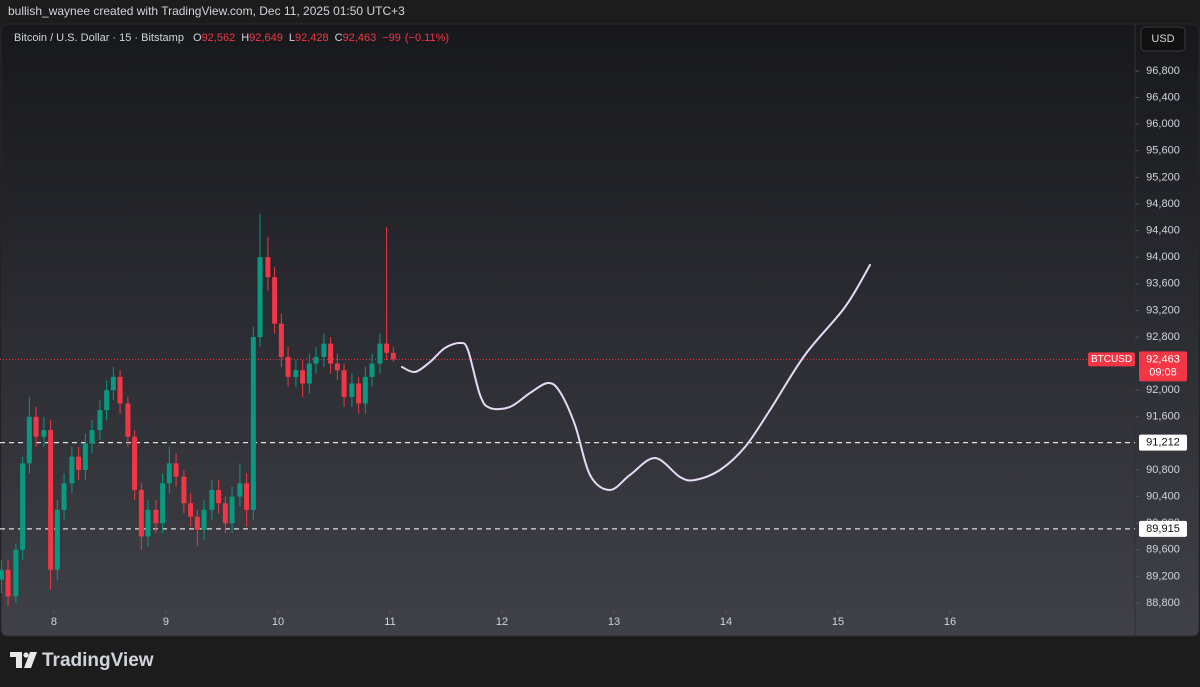  I want to click on currency-box, so click(1163, 39).